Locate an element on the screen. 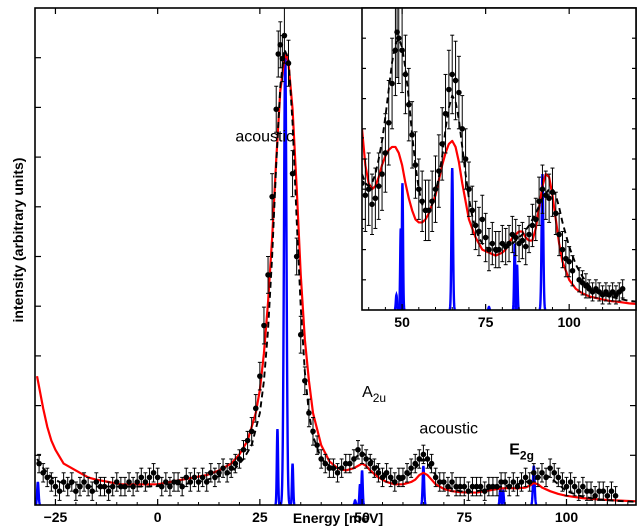 The height and width of the screenshot is (527, 641). x-axis-label: Energy [meV] is located at coordinates (338, 518).